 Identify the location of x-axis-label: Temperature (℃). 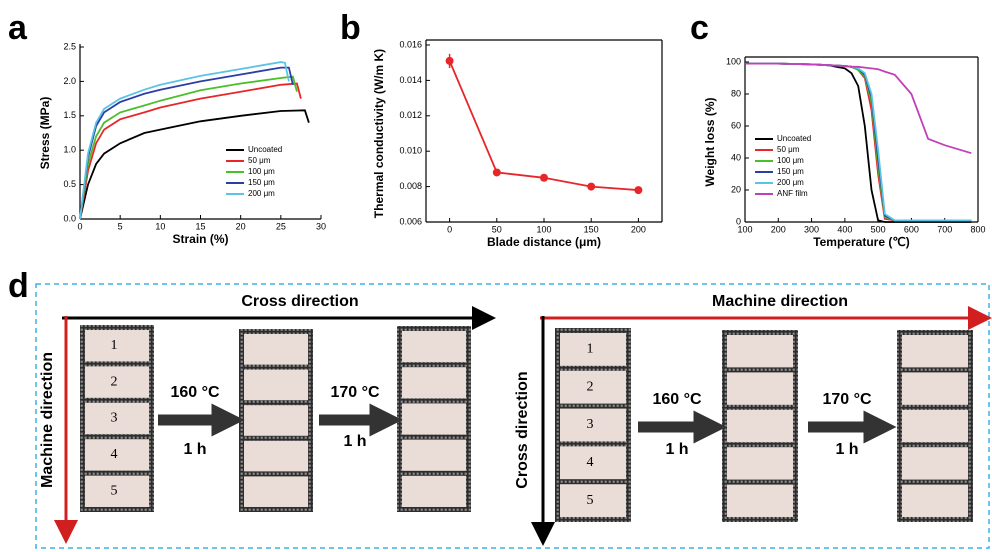
(861, 242).